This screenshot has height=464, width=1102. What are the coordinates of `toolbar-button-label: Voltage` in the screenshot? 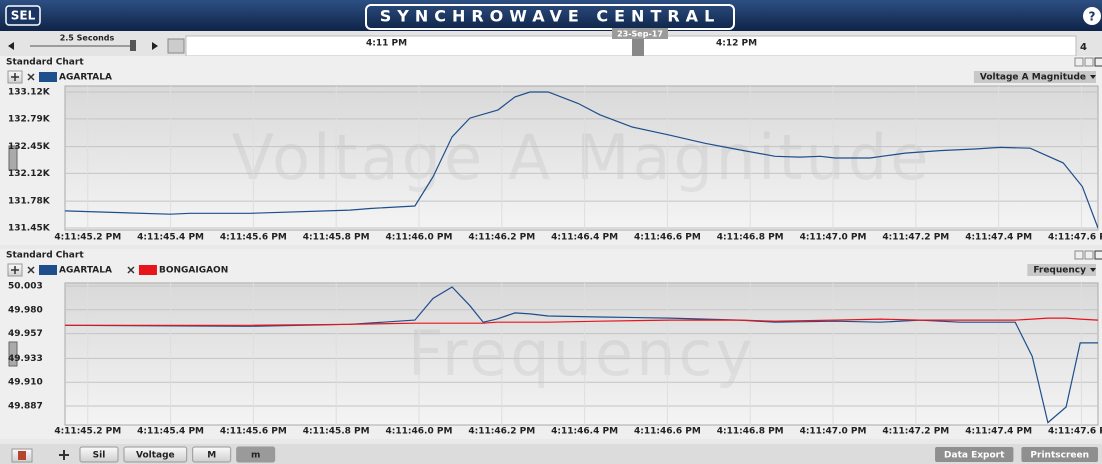 It's located at (155, 456).